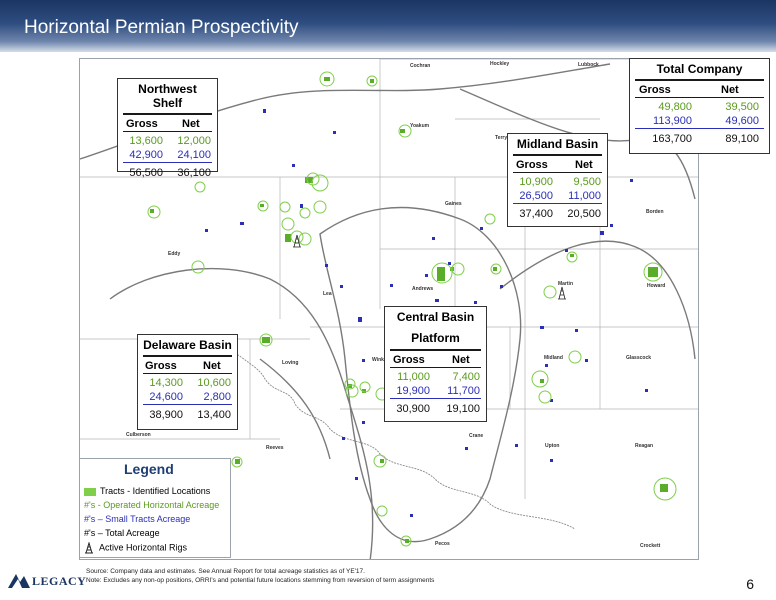  I want to click on legend-rigs: Active Horizontal Rigs, so click(136, 547).